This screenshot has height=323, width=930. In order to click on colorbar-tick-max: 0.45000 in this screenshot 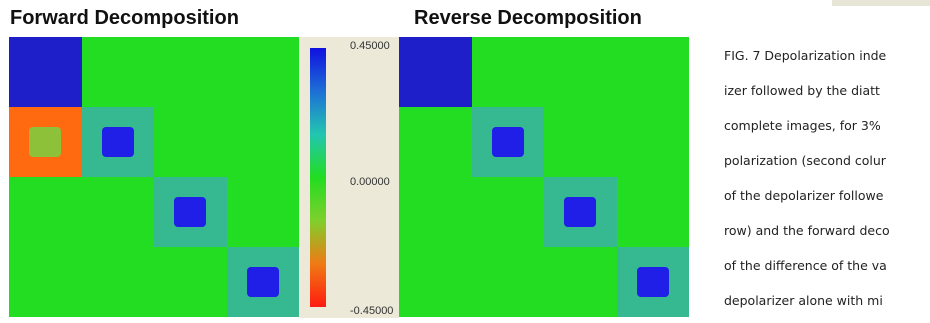, I will do `click(370, 46)`.